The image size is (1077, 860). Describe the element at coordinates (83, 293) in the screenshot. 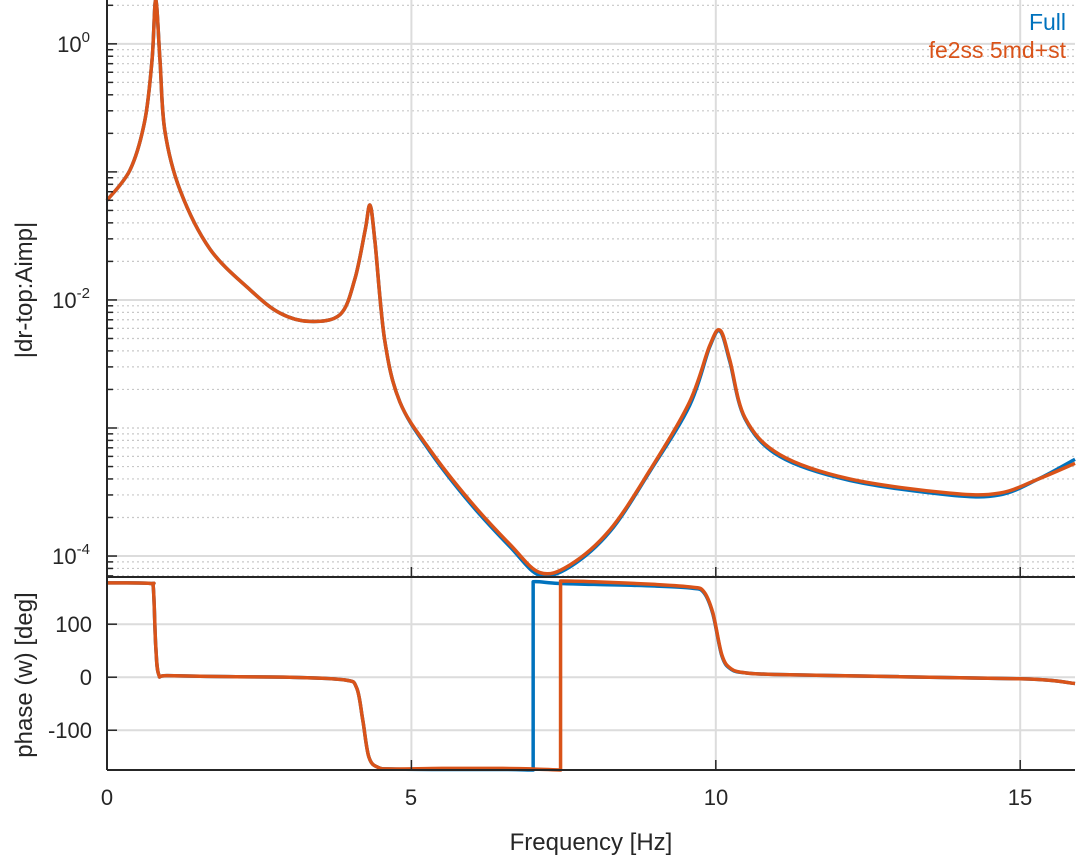

I see `mag-tick-exponent: -2` at that location.